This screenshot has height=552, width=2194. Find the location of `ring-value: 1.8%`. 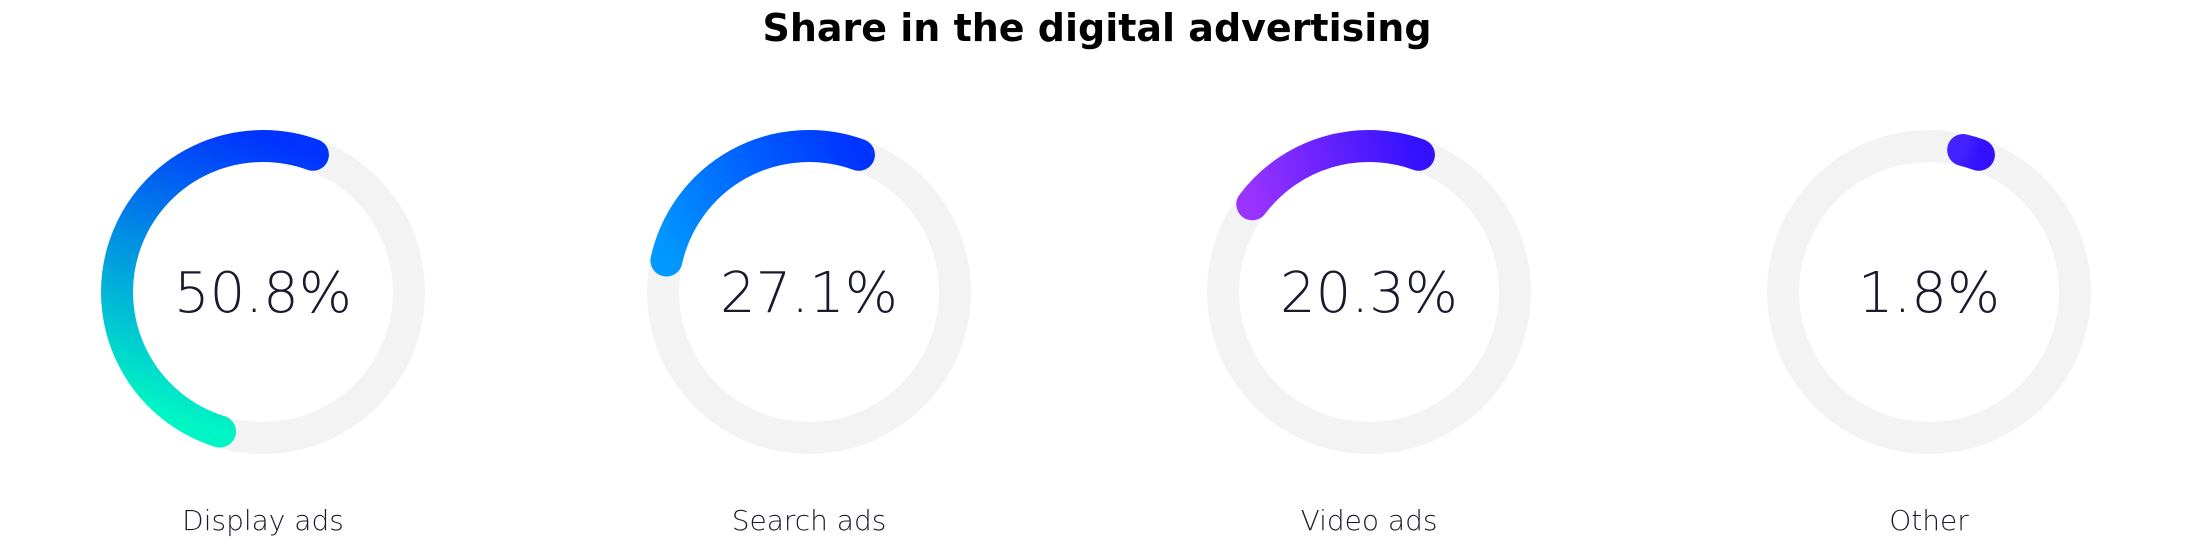

ring-value: 1.8% is located at coordinates (1929, 293).